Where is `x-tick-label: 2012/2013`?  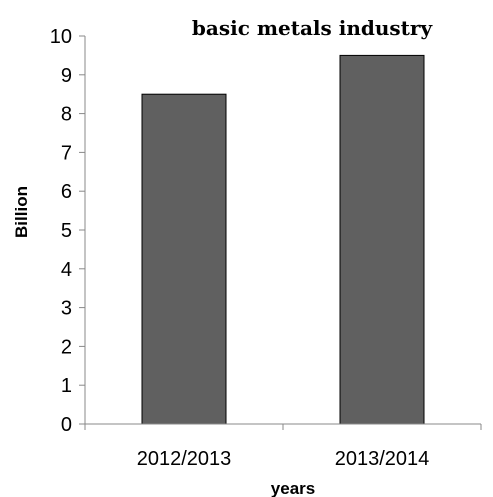
x-tick-label: 2012/2013 is located at coordinates (184, 459).